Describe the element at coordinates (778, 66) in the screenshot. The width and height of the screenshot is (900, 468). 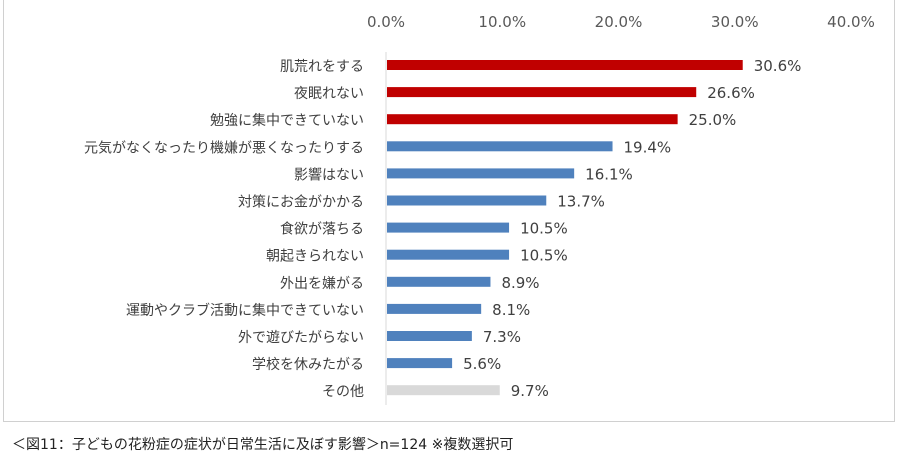
I see `data-label: 30.6%` at that location.